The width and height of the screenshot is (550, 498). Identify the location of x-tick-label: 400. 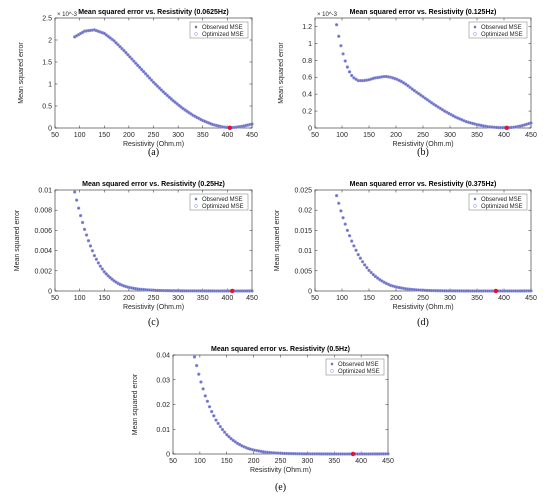
(504, 135).